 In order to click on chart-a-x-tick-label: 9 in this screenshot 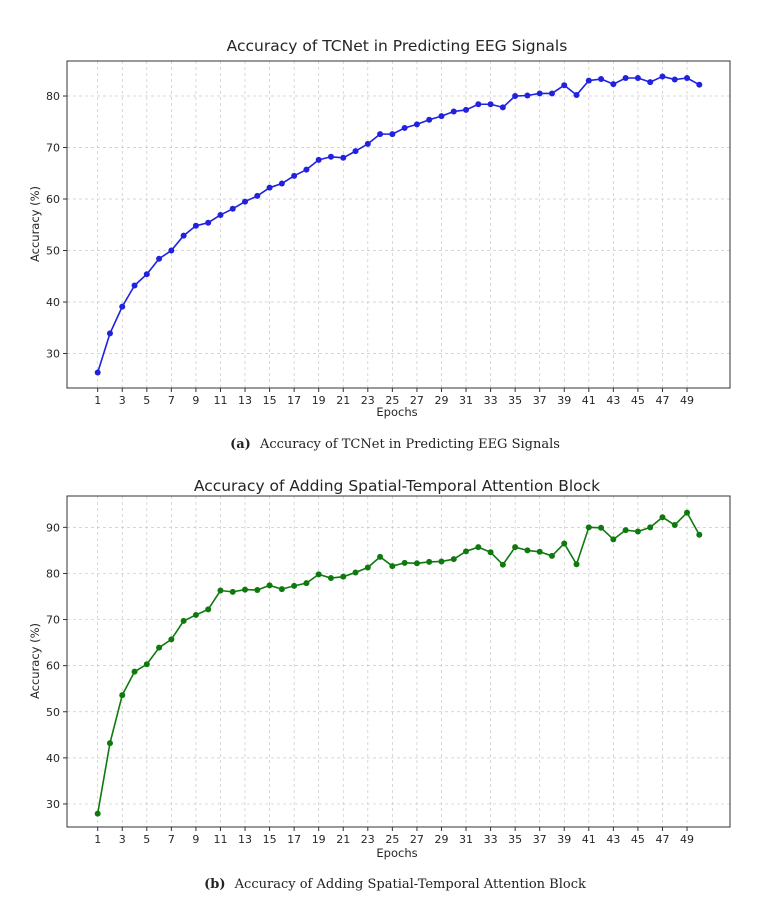, I will do `click(195, 400)`.